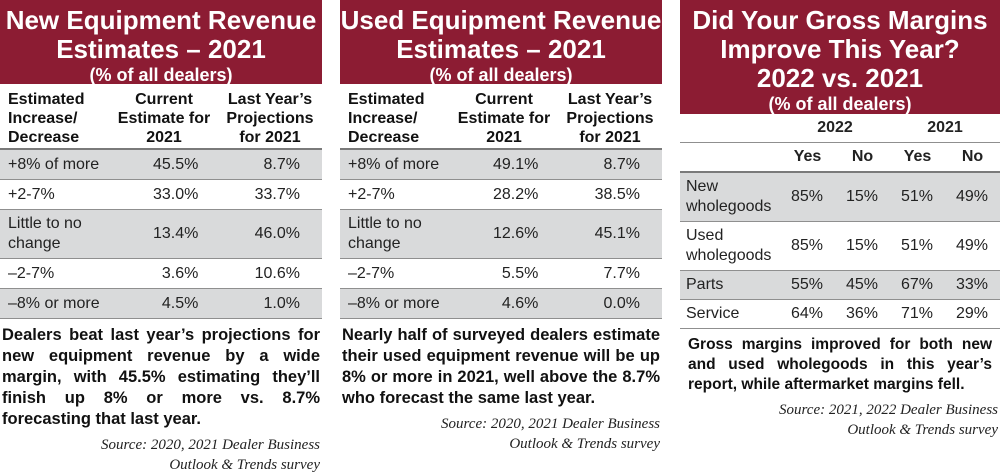 The height and width of the screenshot is (475, 1000). What do you see at coordinates (277, 233) in the screenshot?
I see `row-last: 46.0%` at bounding box center [277, 233].